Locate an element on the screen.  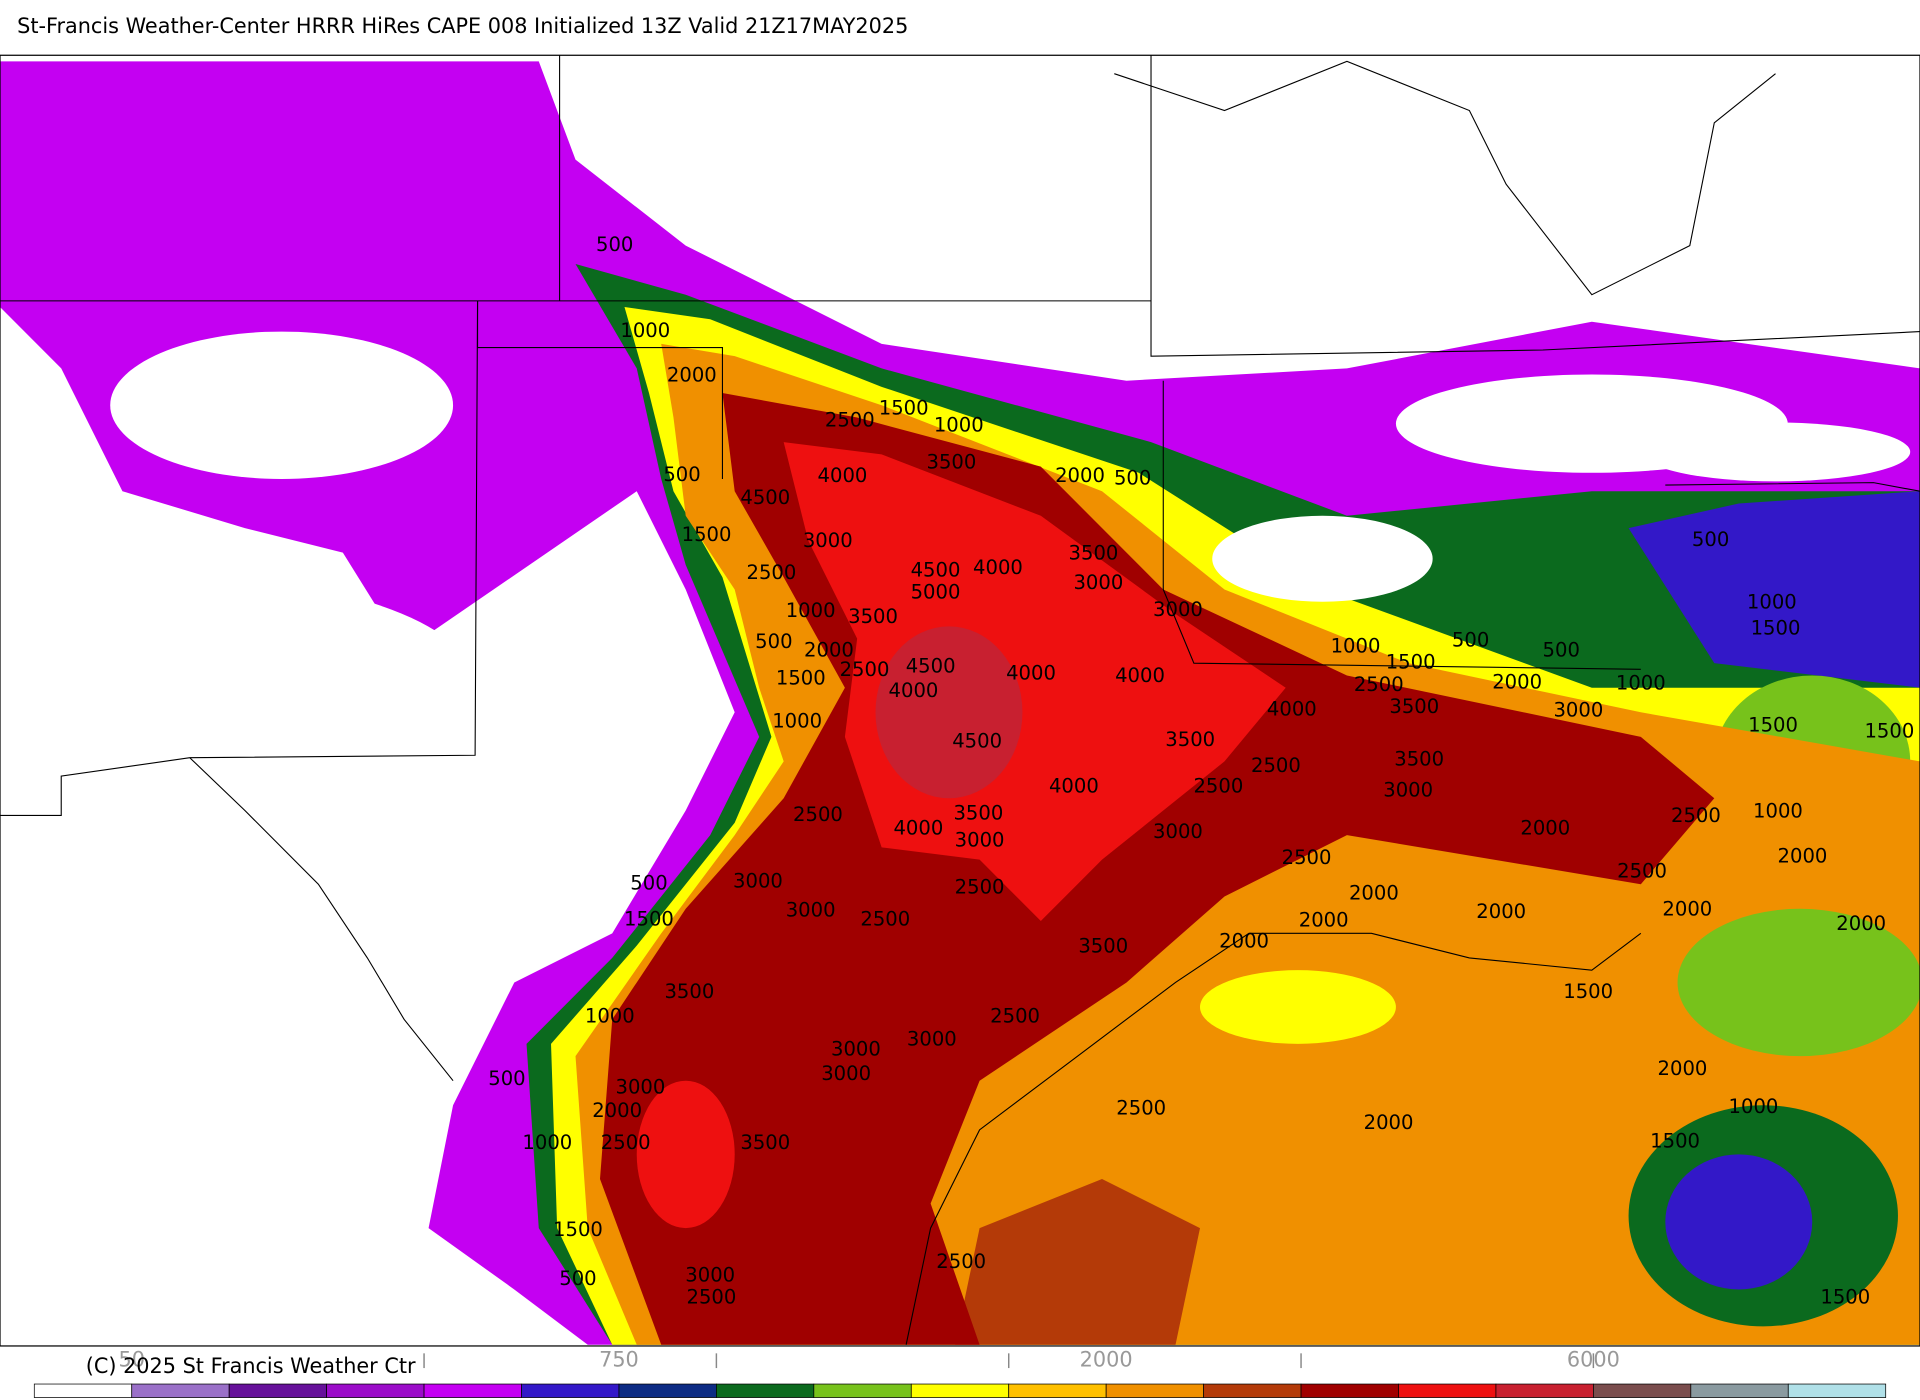
contour-label: 5000 is located at coordinates (936, 592).